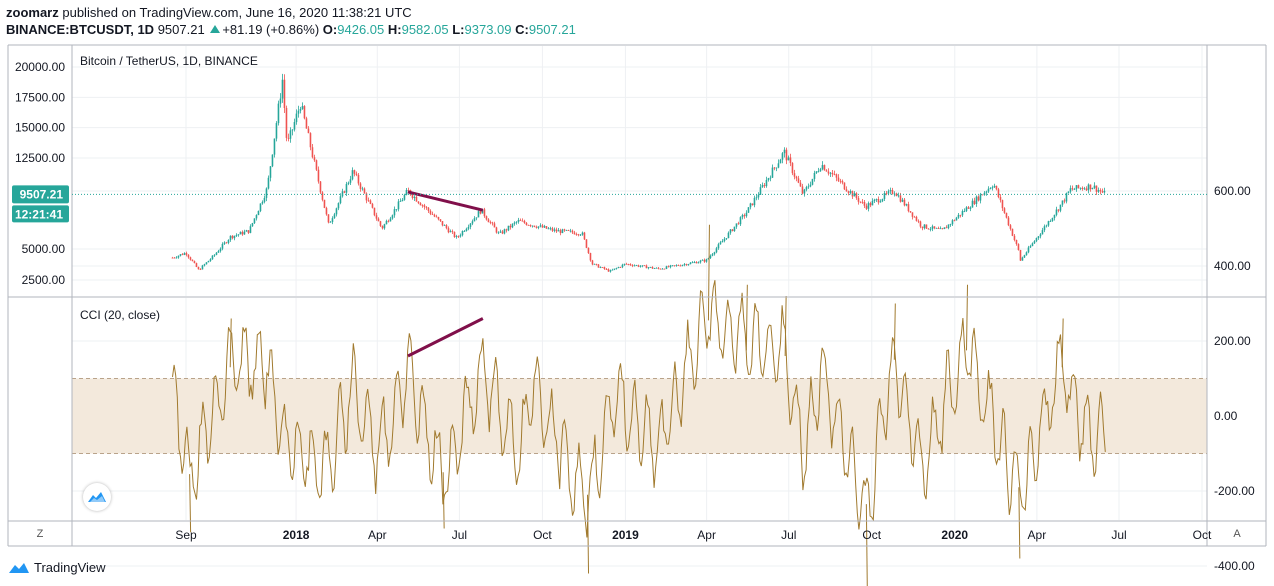 Image resolution: width=1274 pixels, height=586 pixels. Describe the element at coordinates (97, 497) in the screenshot. I see `tradingview-logo-icon` at that location.